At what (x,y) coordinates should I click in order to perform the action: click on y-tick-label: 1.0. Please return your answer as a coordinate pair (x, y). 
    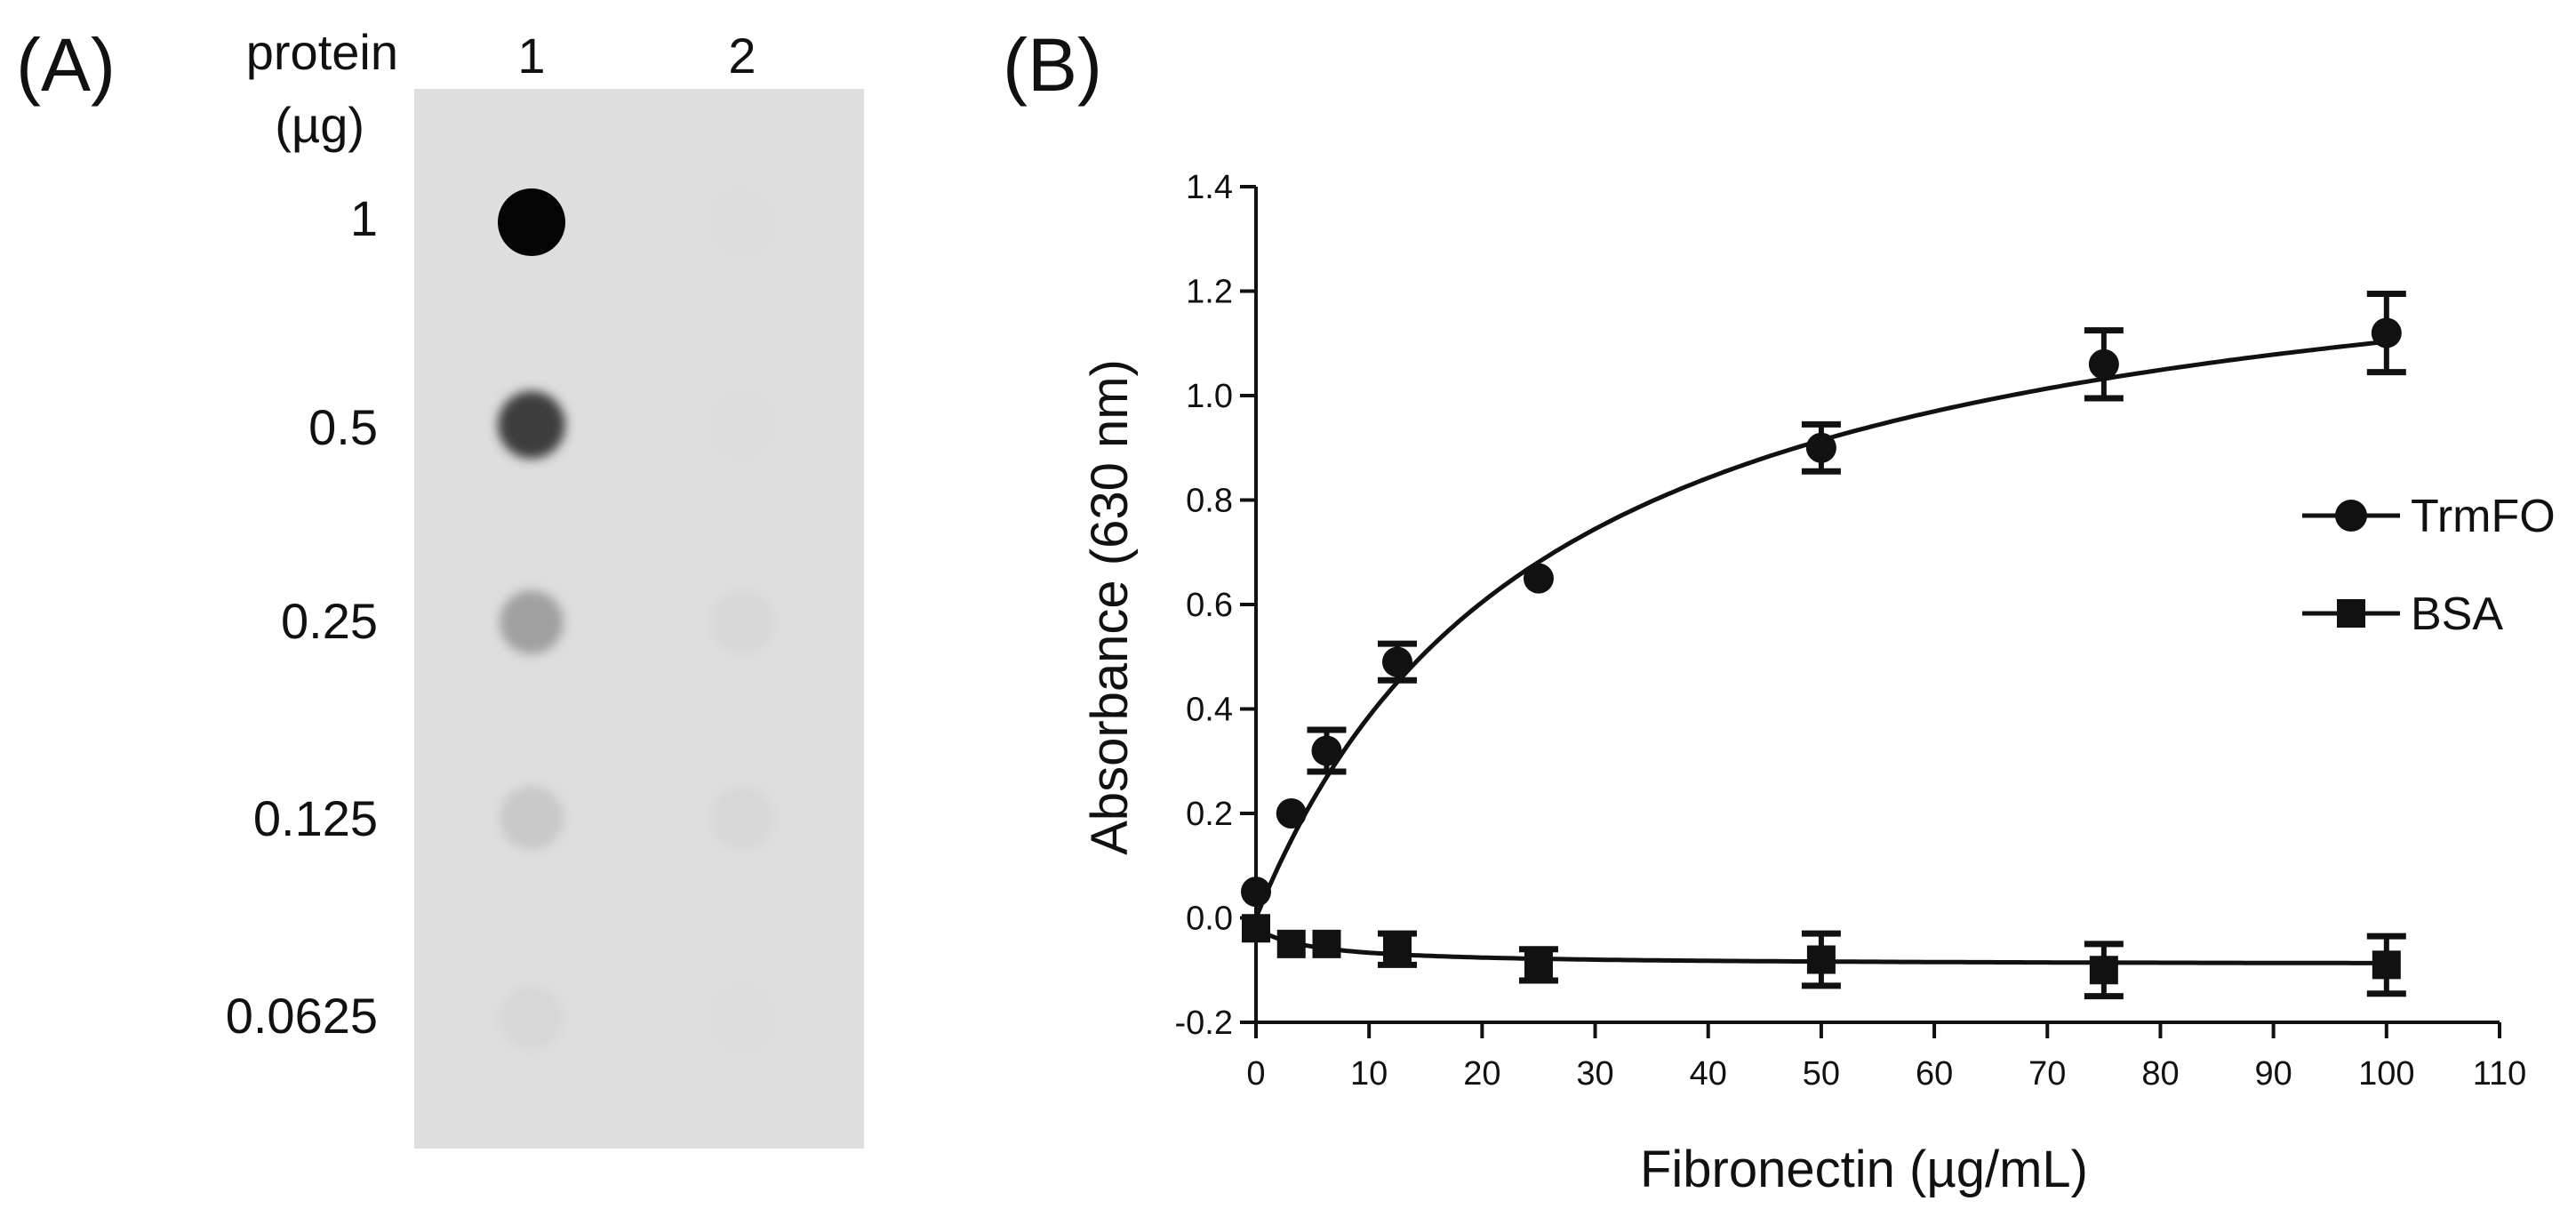
    Looking at the image, I should click on (1209, 396).